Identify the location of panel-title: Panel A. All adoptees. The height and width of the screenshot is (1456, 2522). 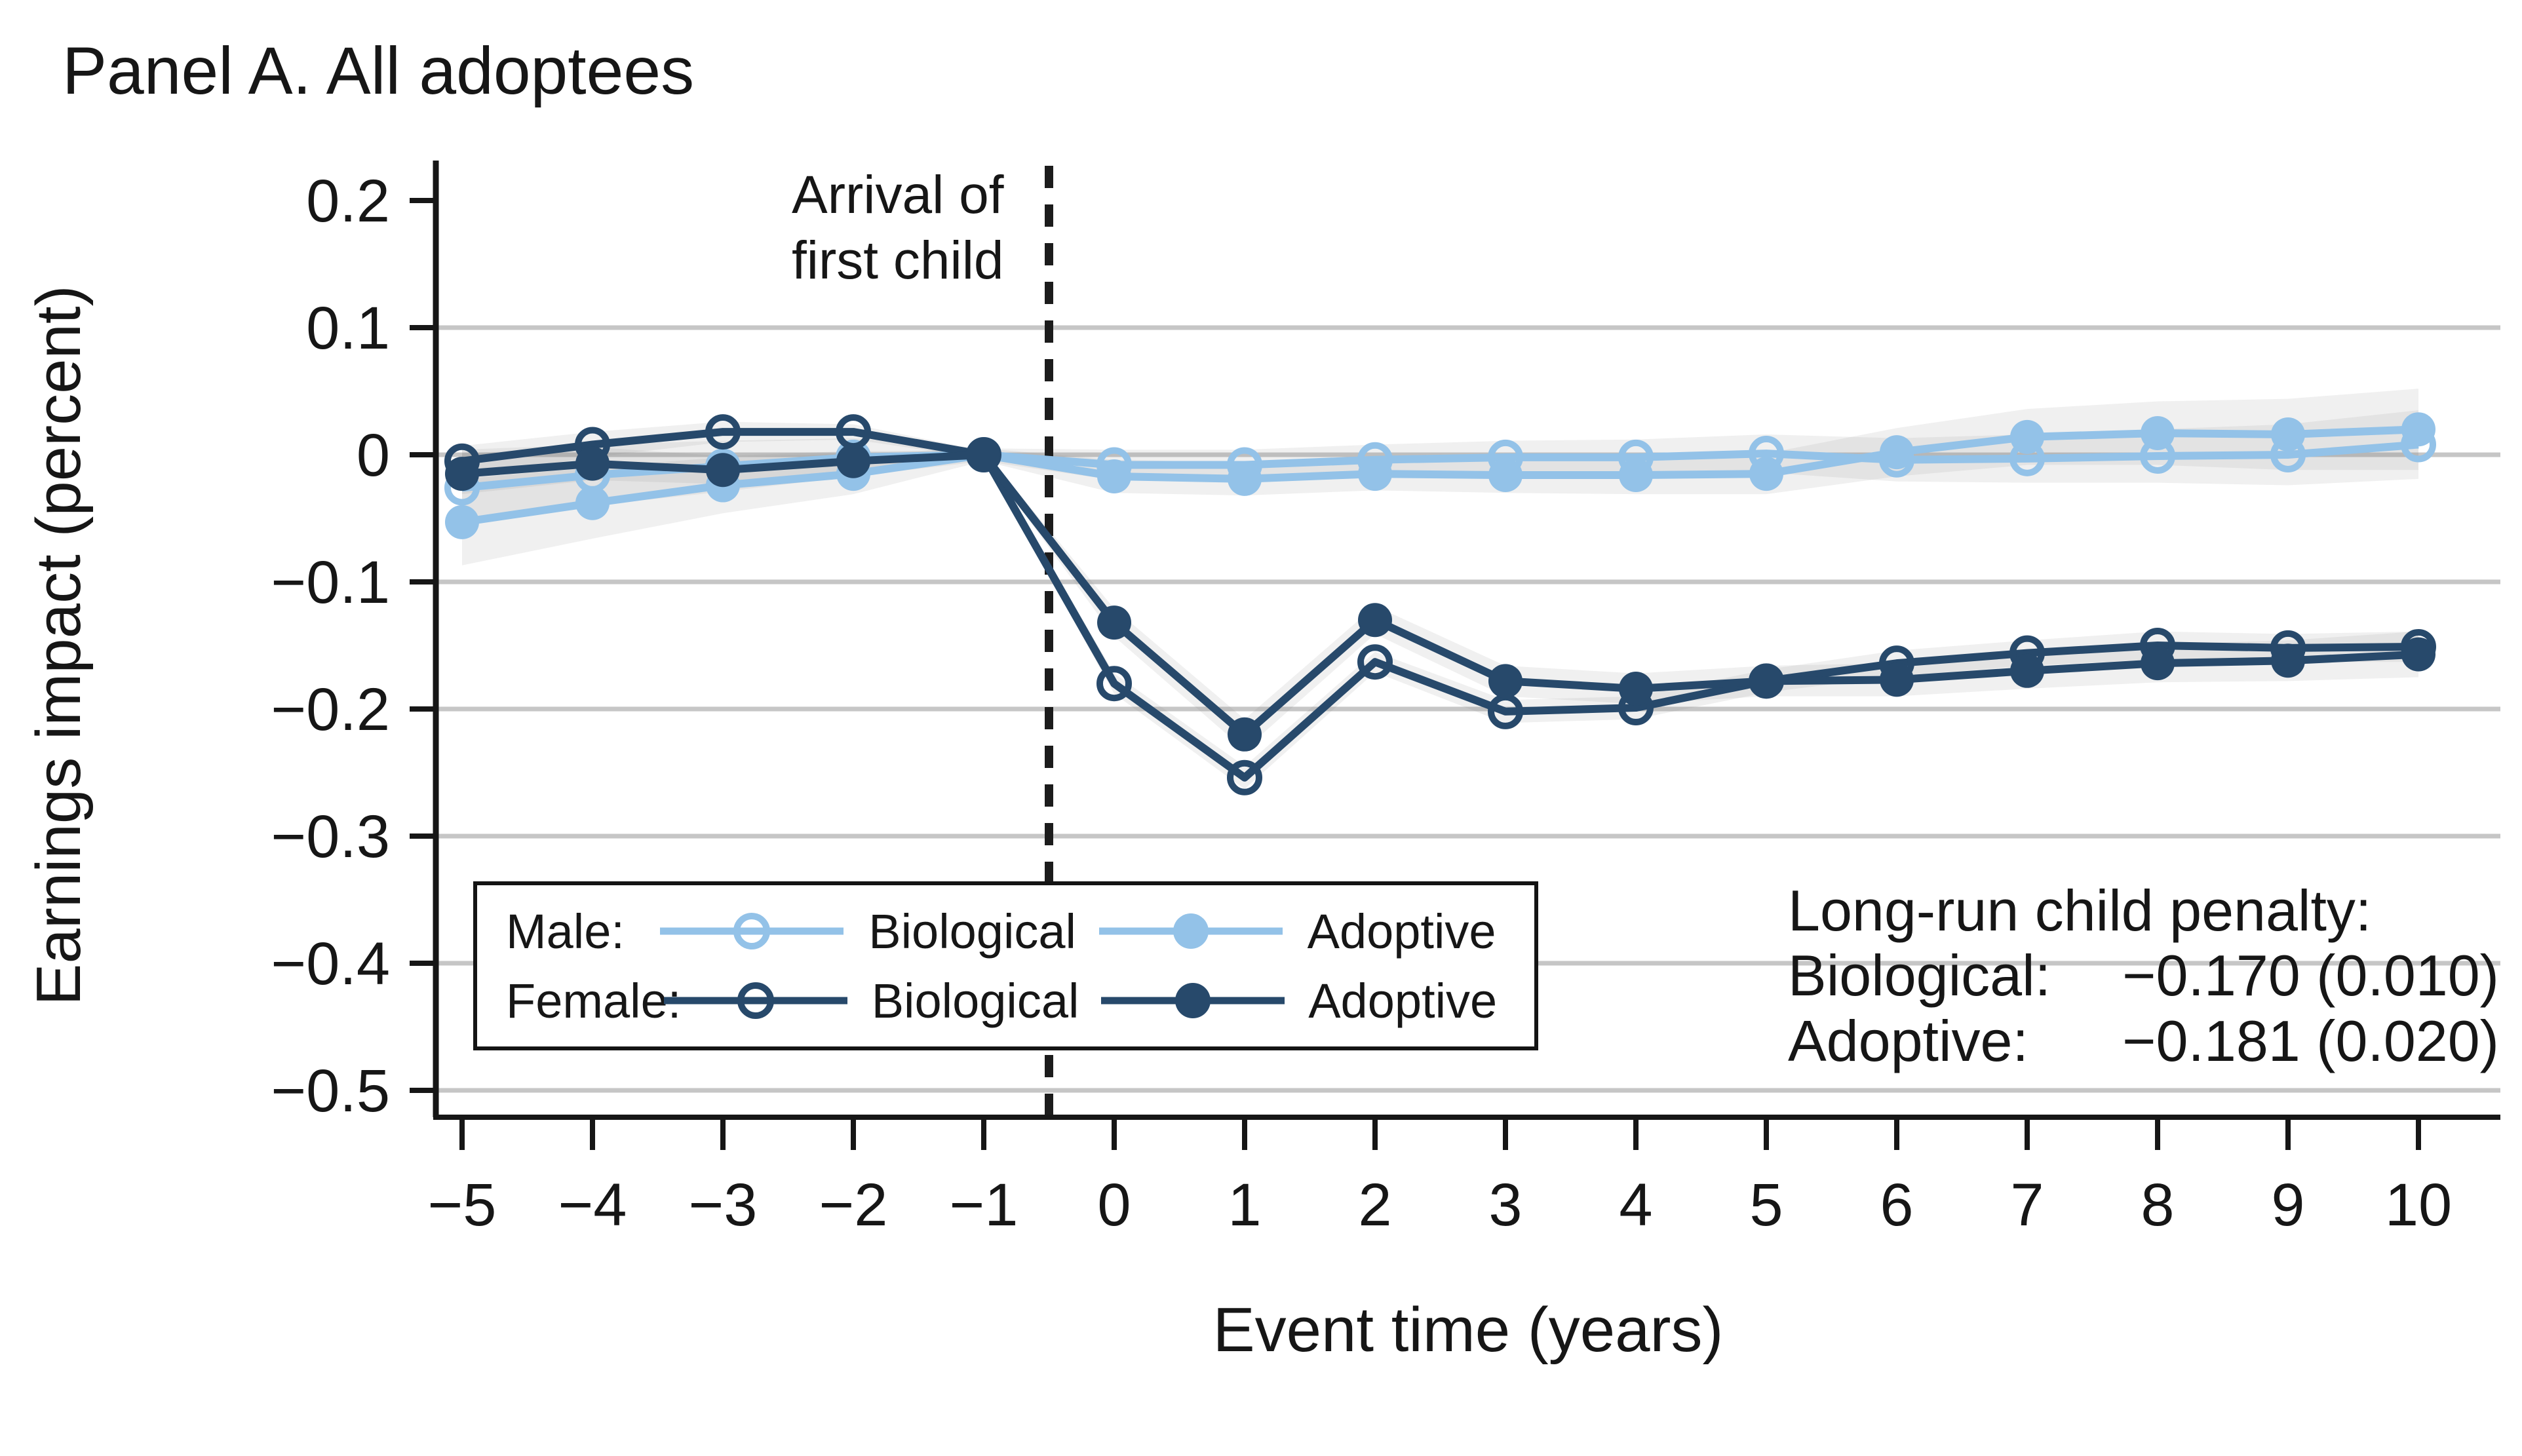
(378, 70).